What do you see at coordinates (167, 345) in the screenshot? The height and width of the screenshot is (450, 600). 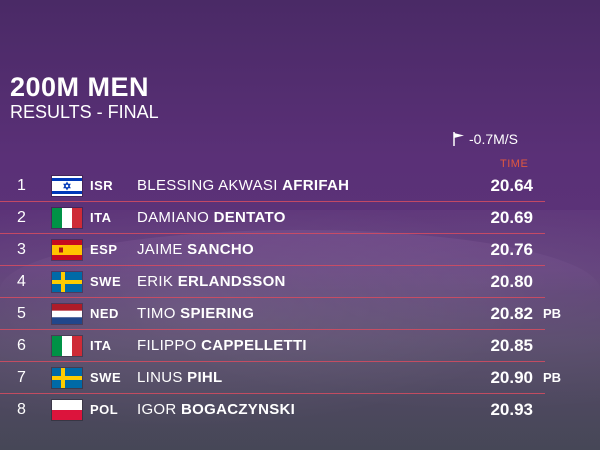 I see `first-name: FILIPPO` at bounding box center [167, 345].